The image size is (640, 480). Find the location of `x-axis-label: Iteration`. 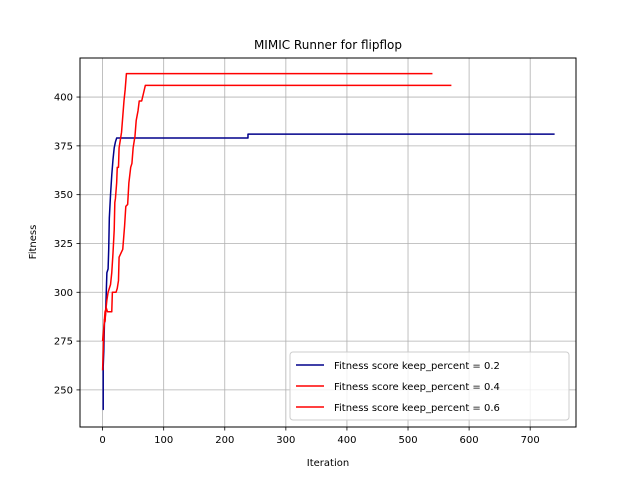

x-axis-label: Iteration is located at coordinates (328, 463).